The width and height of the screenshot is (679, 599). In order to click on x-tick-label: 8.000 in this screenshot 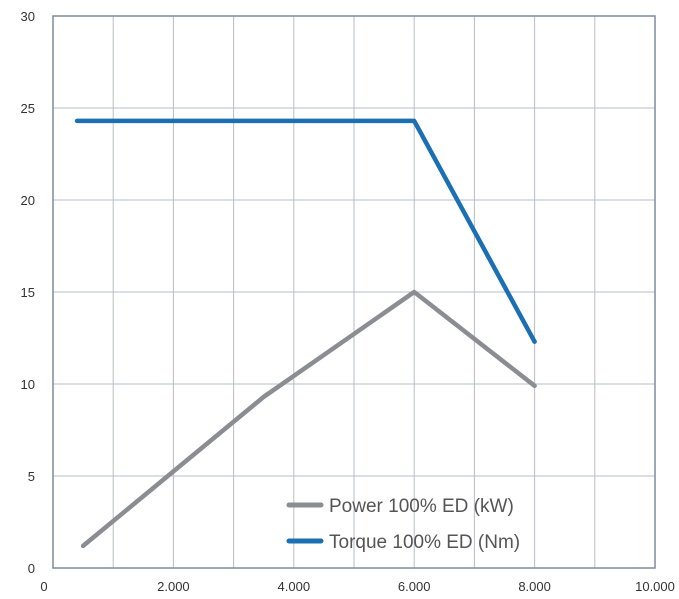, I will do `click(534, 586)`.